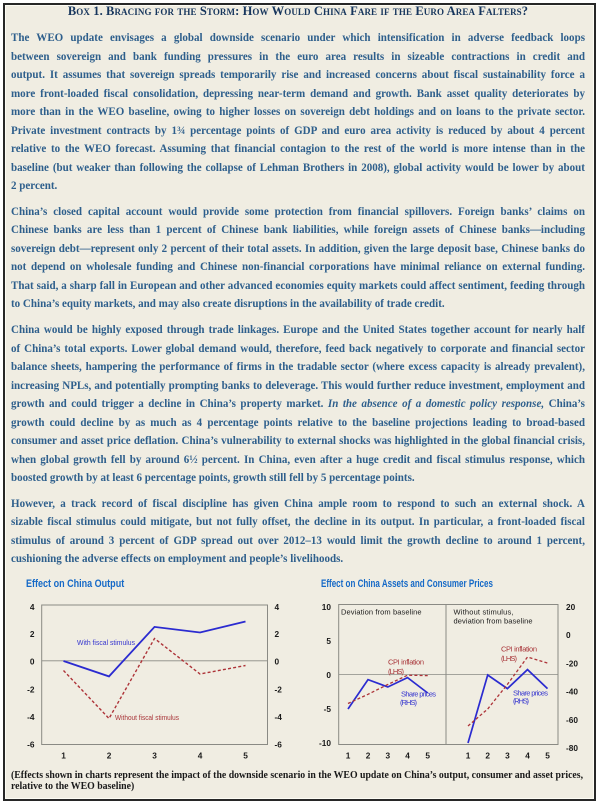 The width and height of the screenshot is (600, 804). I want to click on svg-text: 20, so click(571, 607).